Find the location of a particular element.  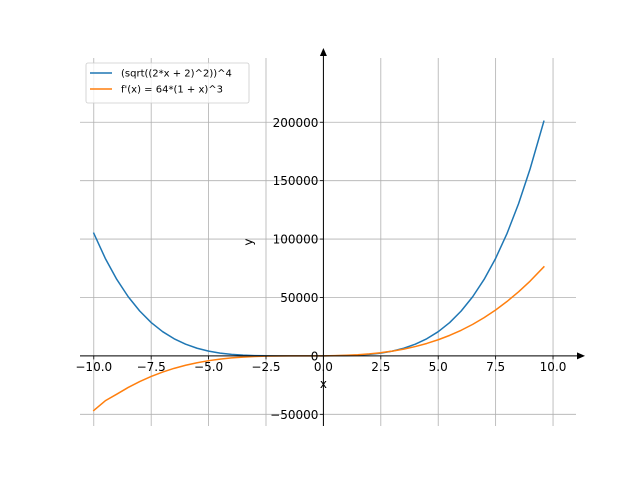

x-axis-label: x is located at coordinates (323, 384).